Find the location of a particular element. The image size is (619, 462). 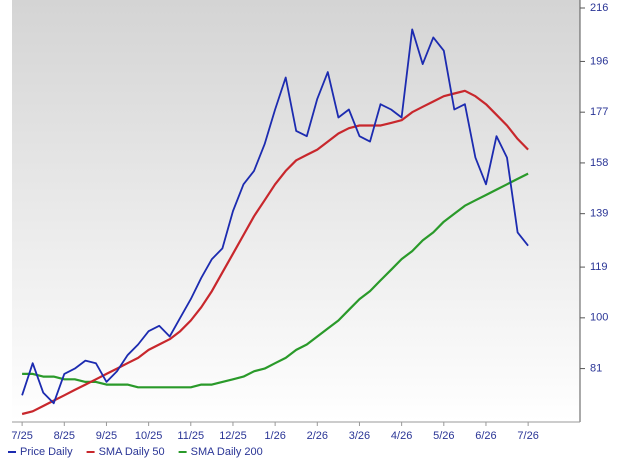

x-tick-label: 3/26 is located at coordinates (359, 436).